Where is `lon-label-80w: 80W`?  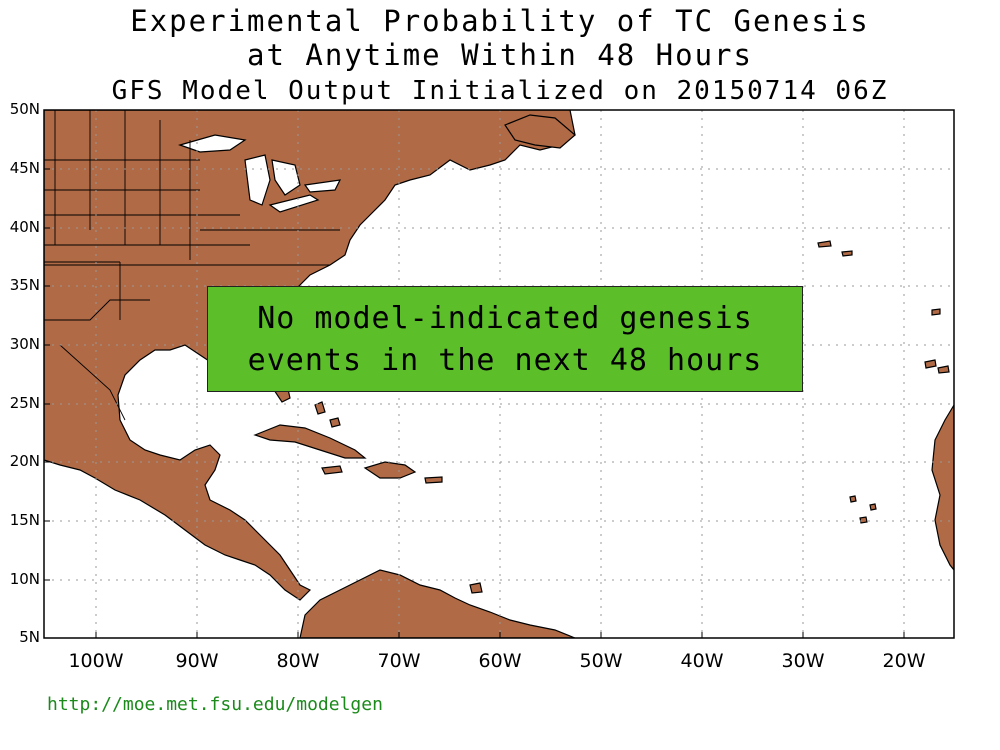
lon-label-80w: 80W is located at coordinates (298, 661).